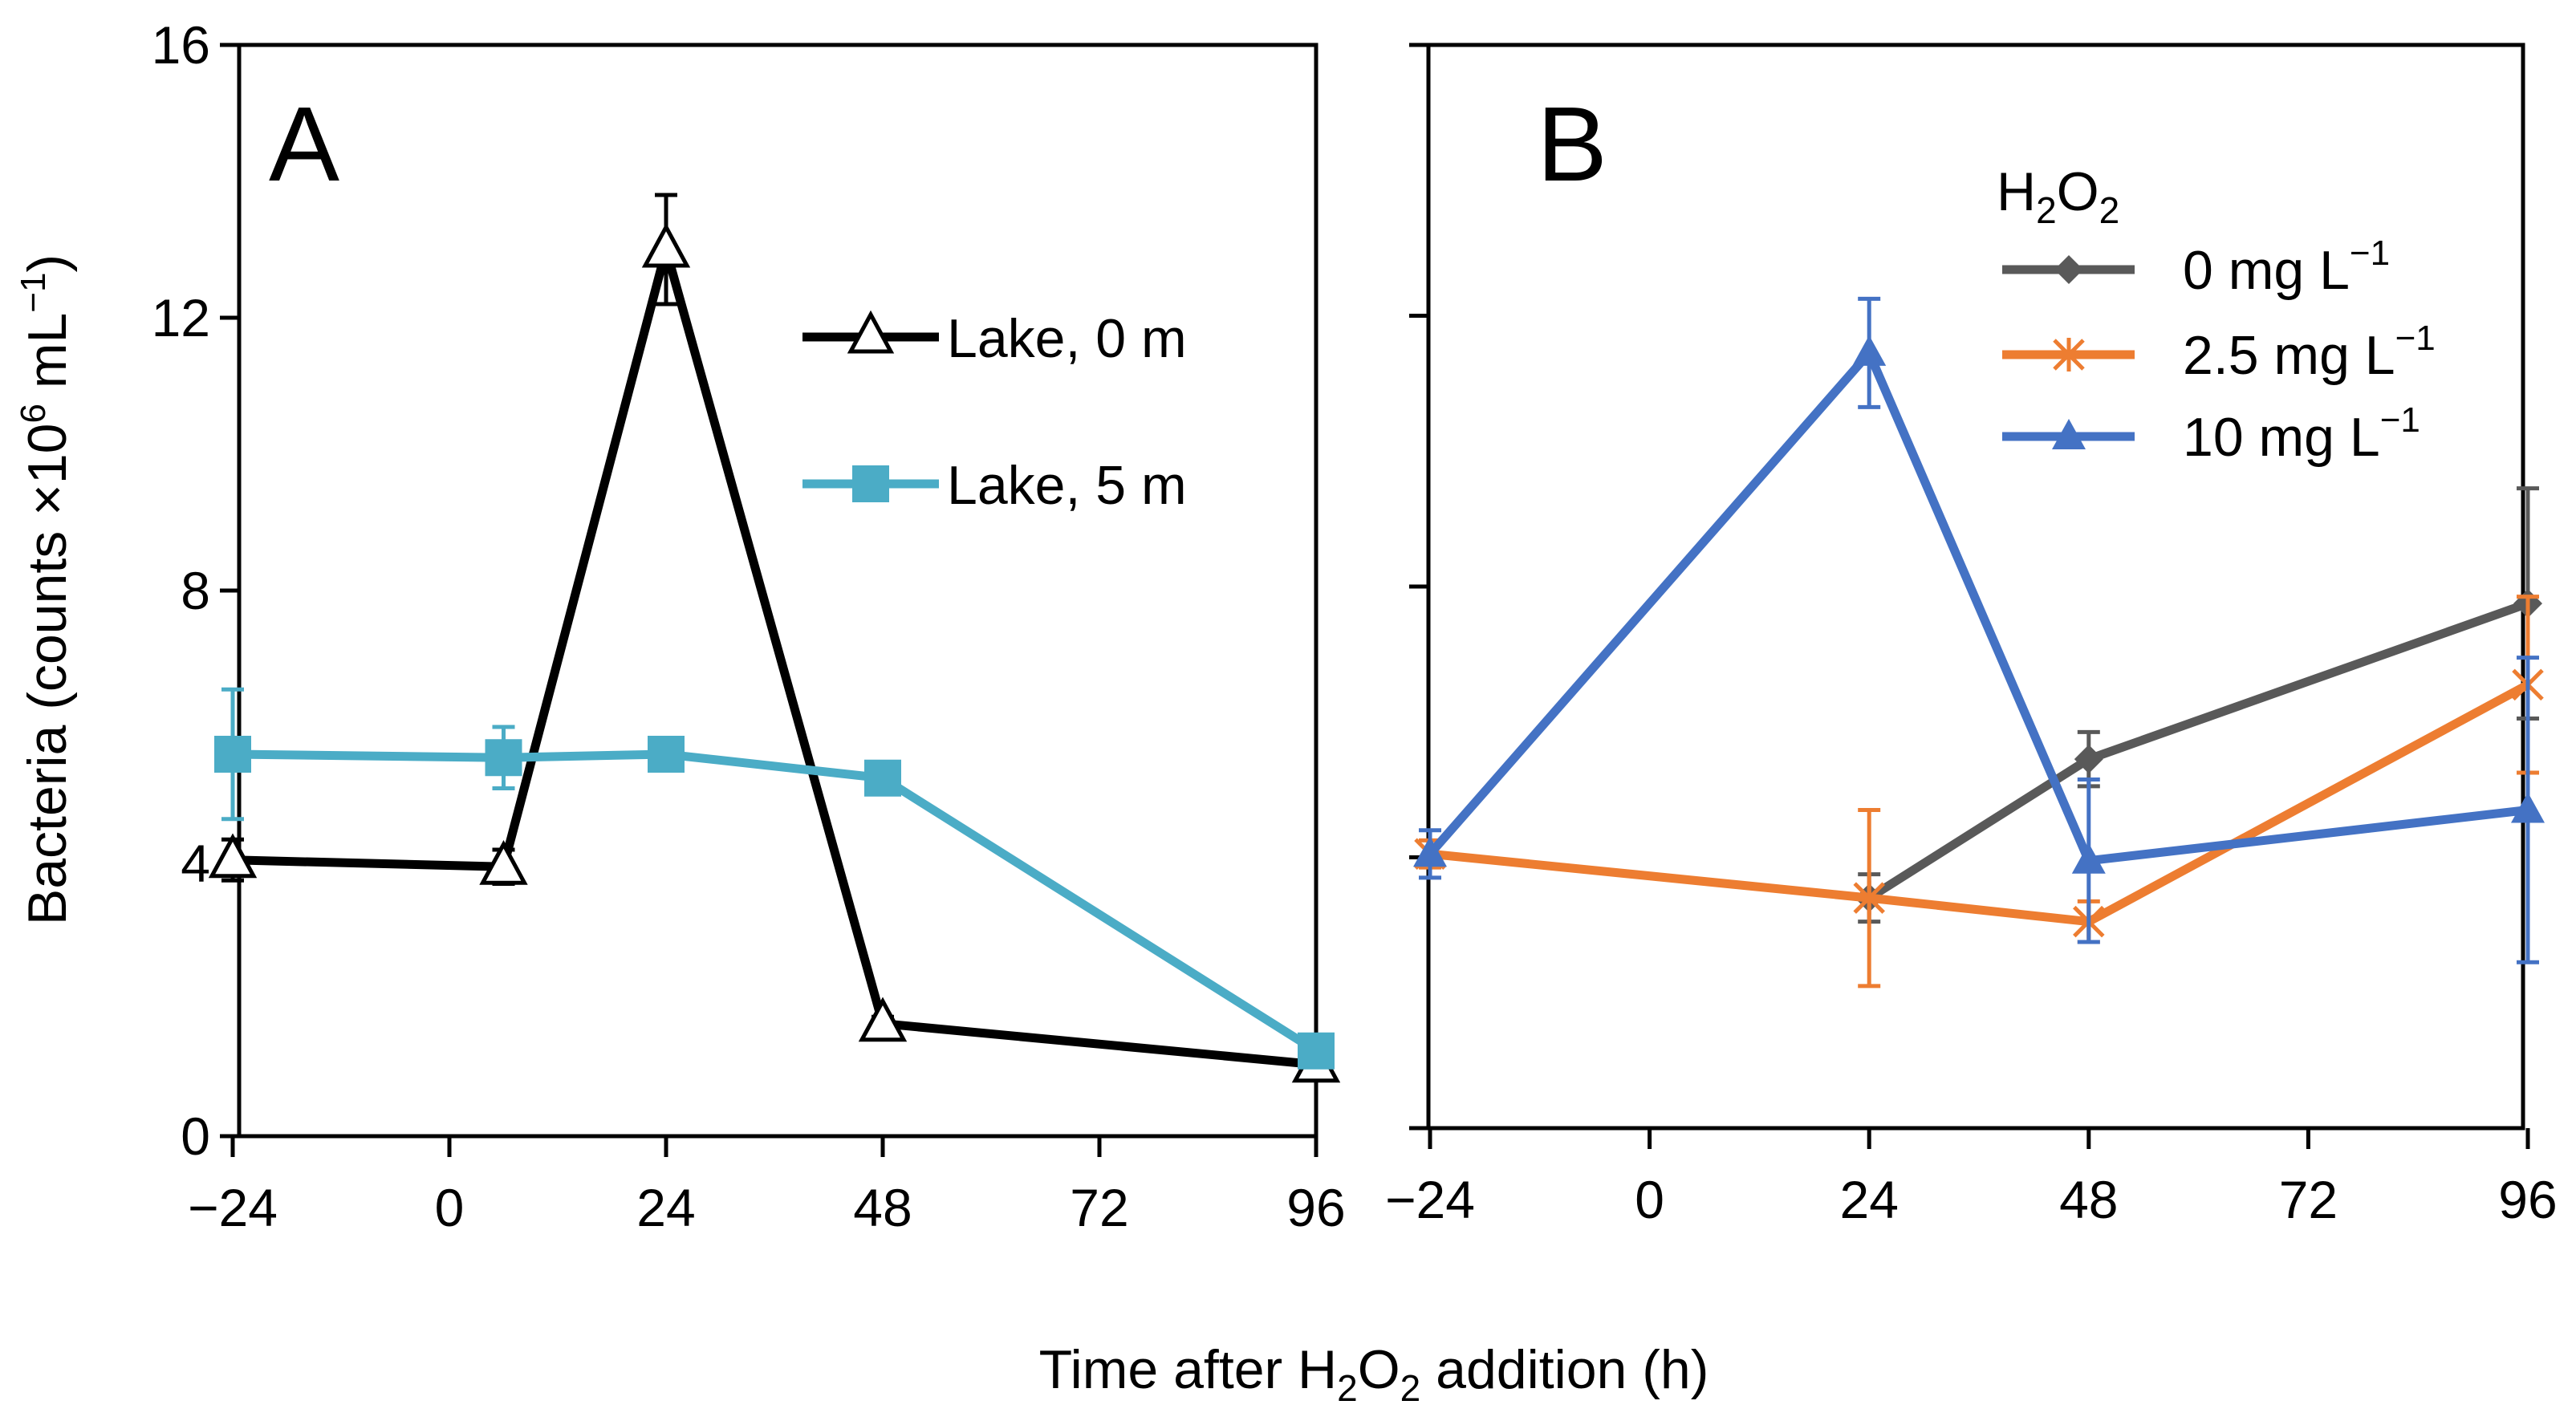 Image resolution: width=2576 pixels, height=1421 pixels. What do you see at coordinates (995, 412) in the screenshot?
I see `legend-a: Lake, 0 m Lake, 5 m` at bounding box center [995, 412].